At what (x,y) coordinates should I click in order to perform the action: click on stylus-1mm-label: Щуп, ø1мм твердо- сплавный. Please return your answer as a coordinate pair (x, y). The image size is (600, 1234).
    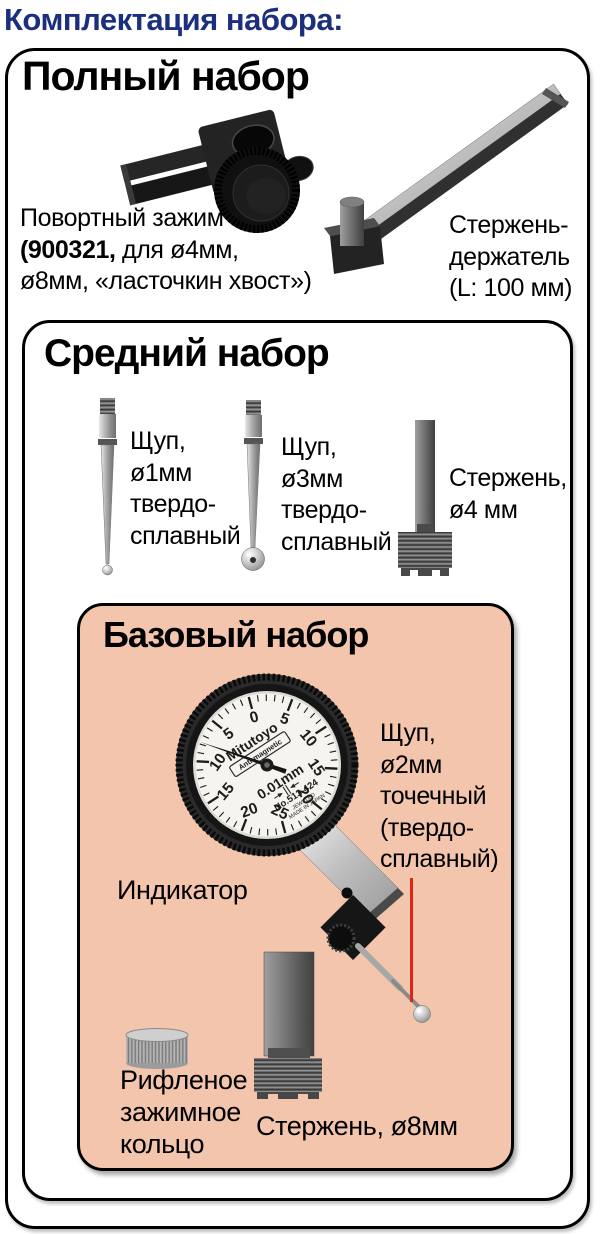
    Looking at the image, I should click on (185, 488).